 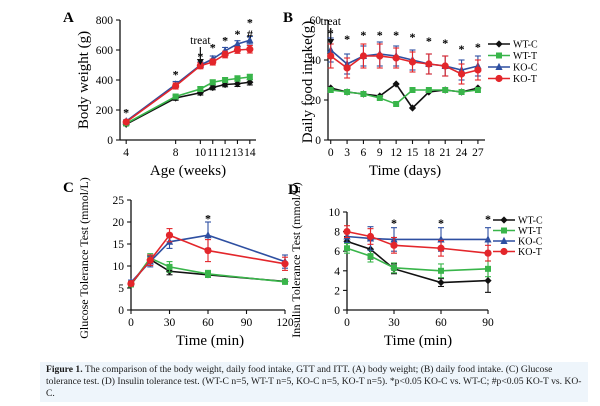 I want to click on panel-d-legend-wt-c-marker, so click(x=504, y=220).